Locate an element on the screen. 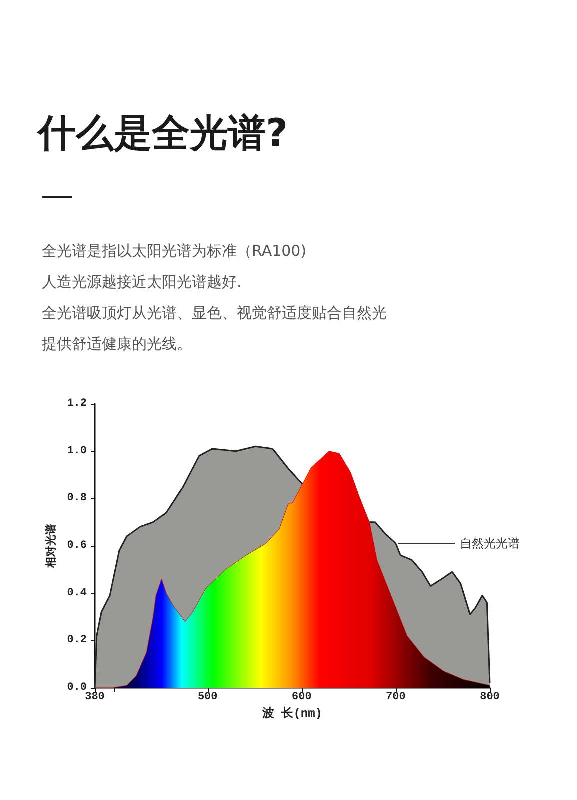  y-tick-label: 1.2 is located at coordinates (77, 404).